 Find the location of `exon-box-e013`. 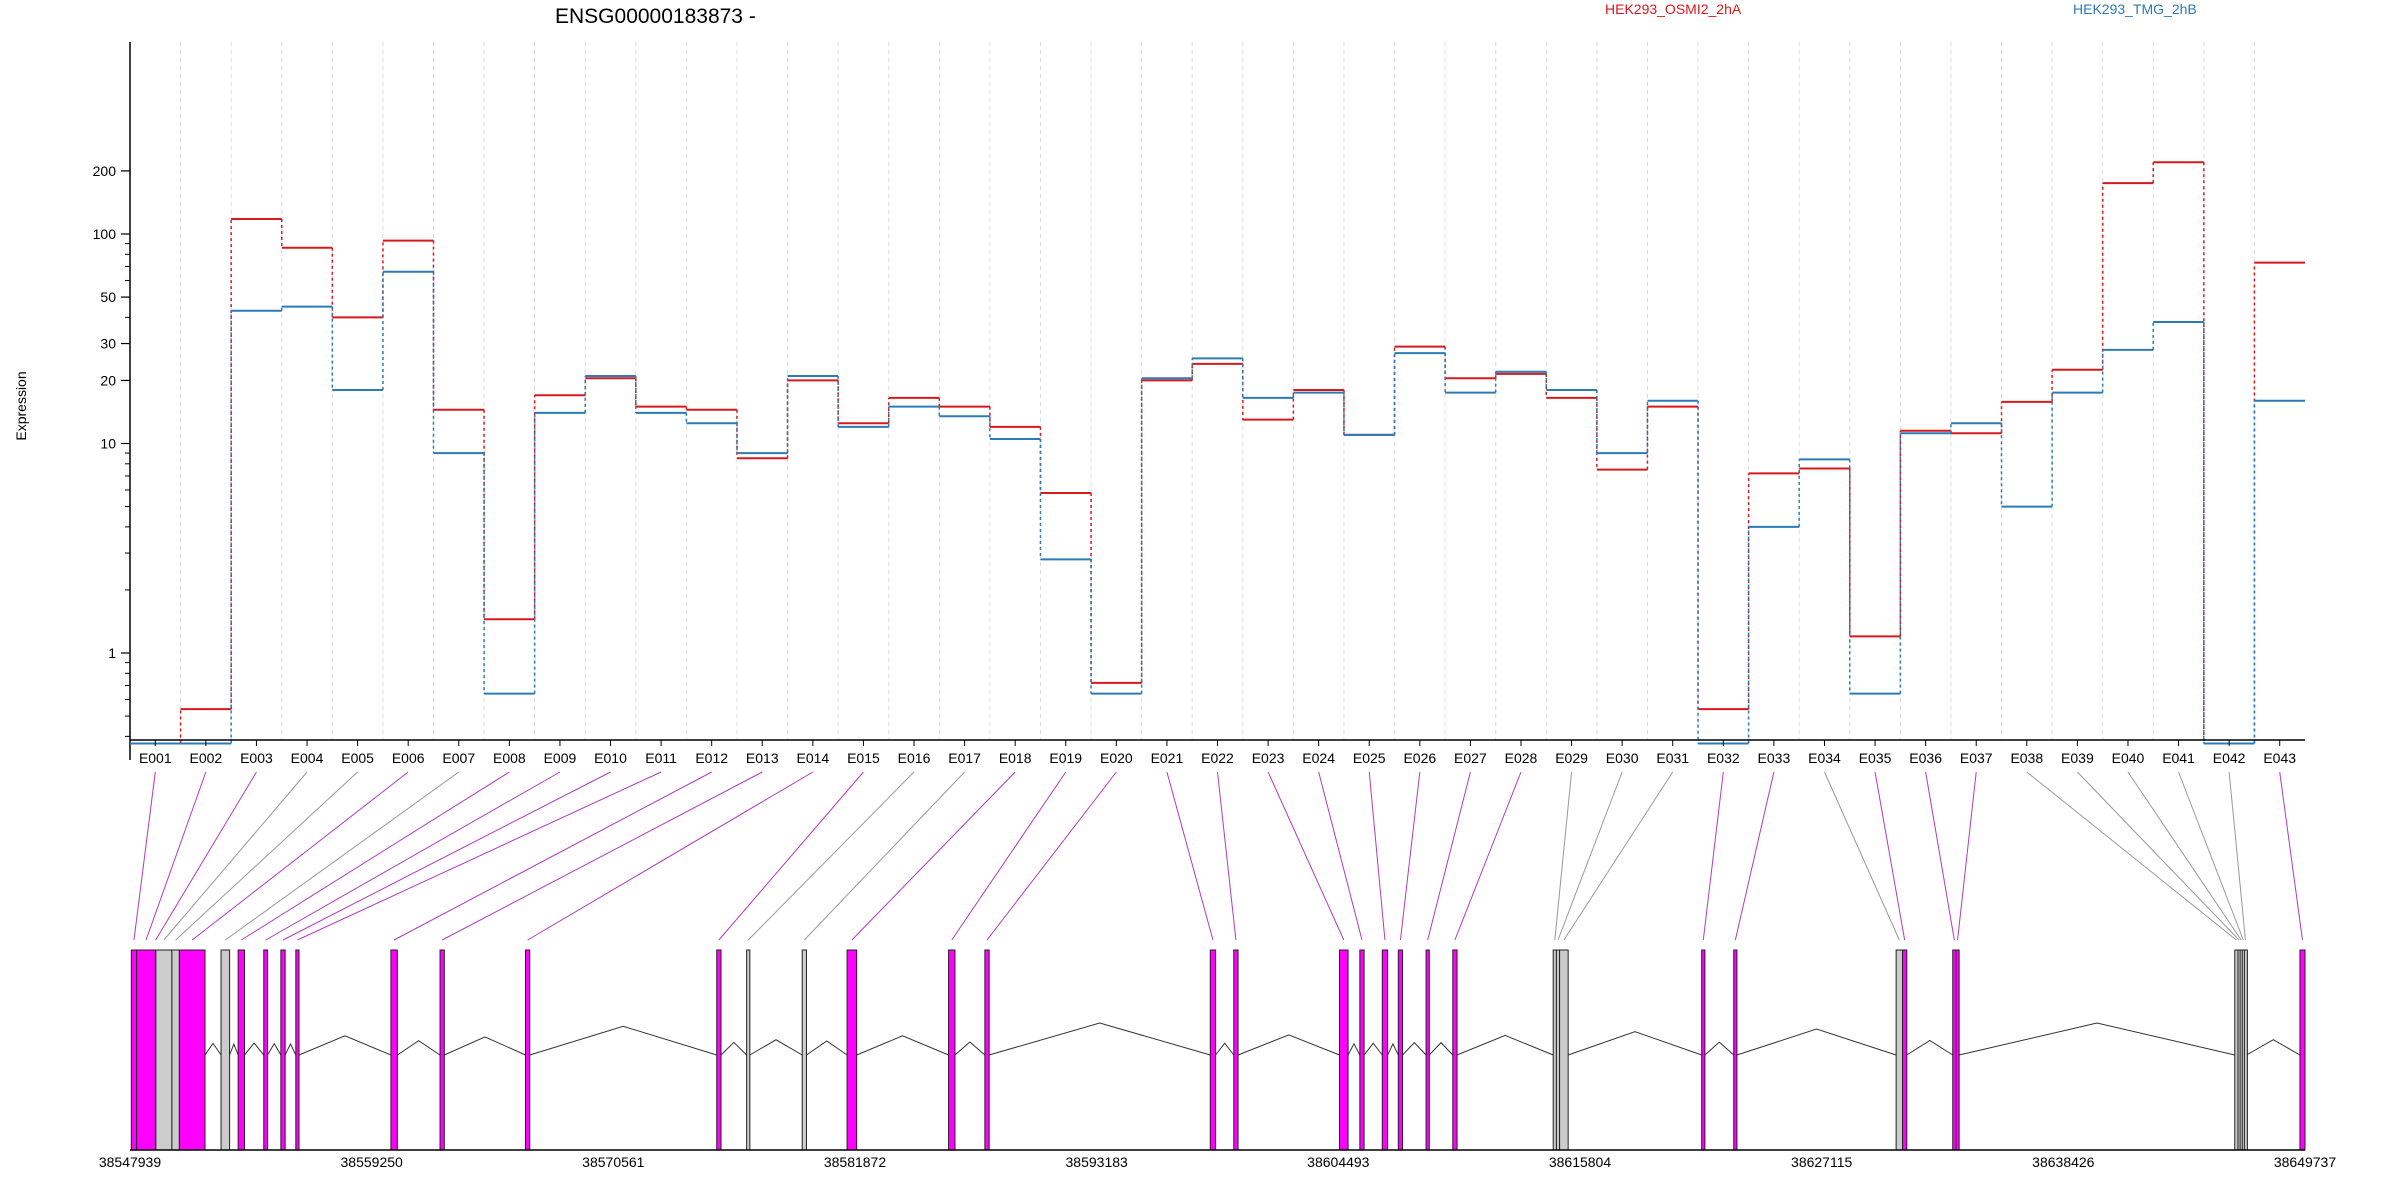

exon-box-e013 is located at coordinates (442, 1050).